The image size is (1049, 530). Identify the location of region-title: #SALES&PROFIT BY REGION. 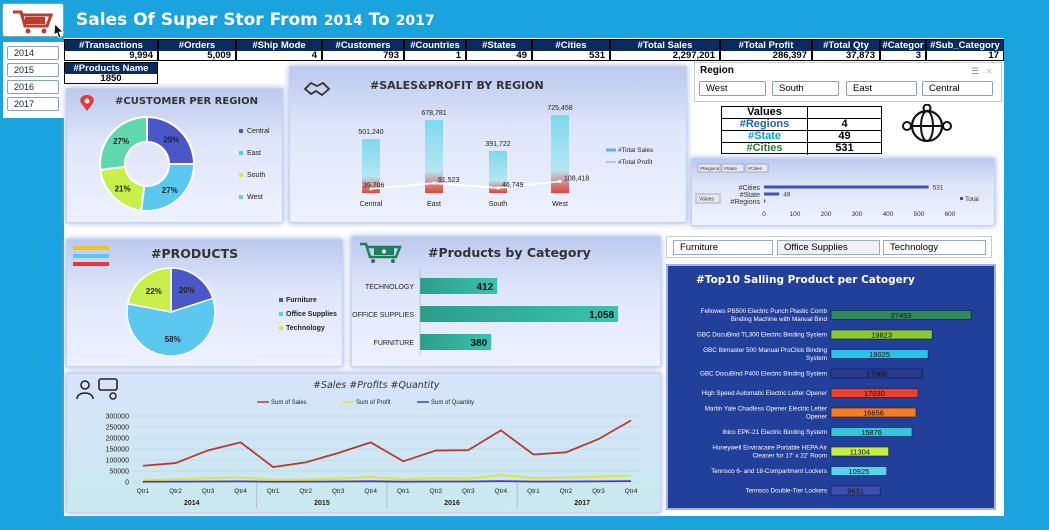
(457, 85).